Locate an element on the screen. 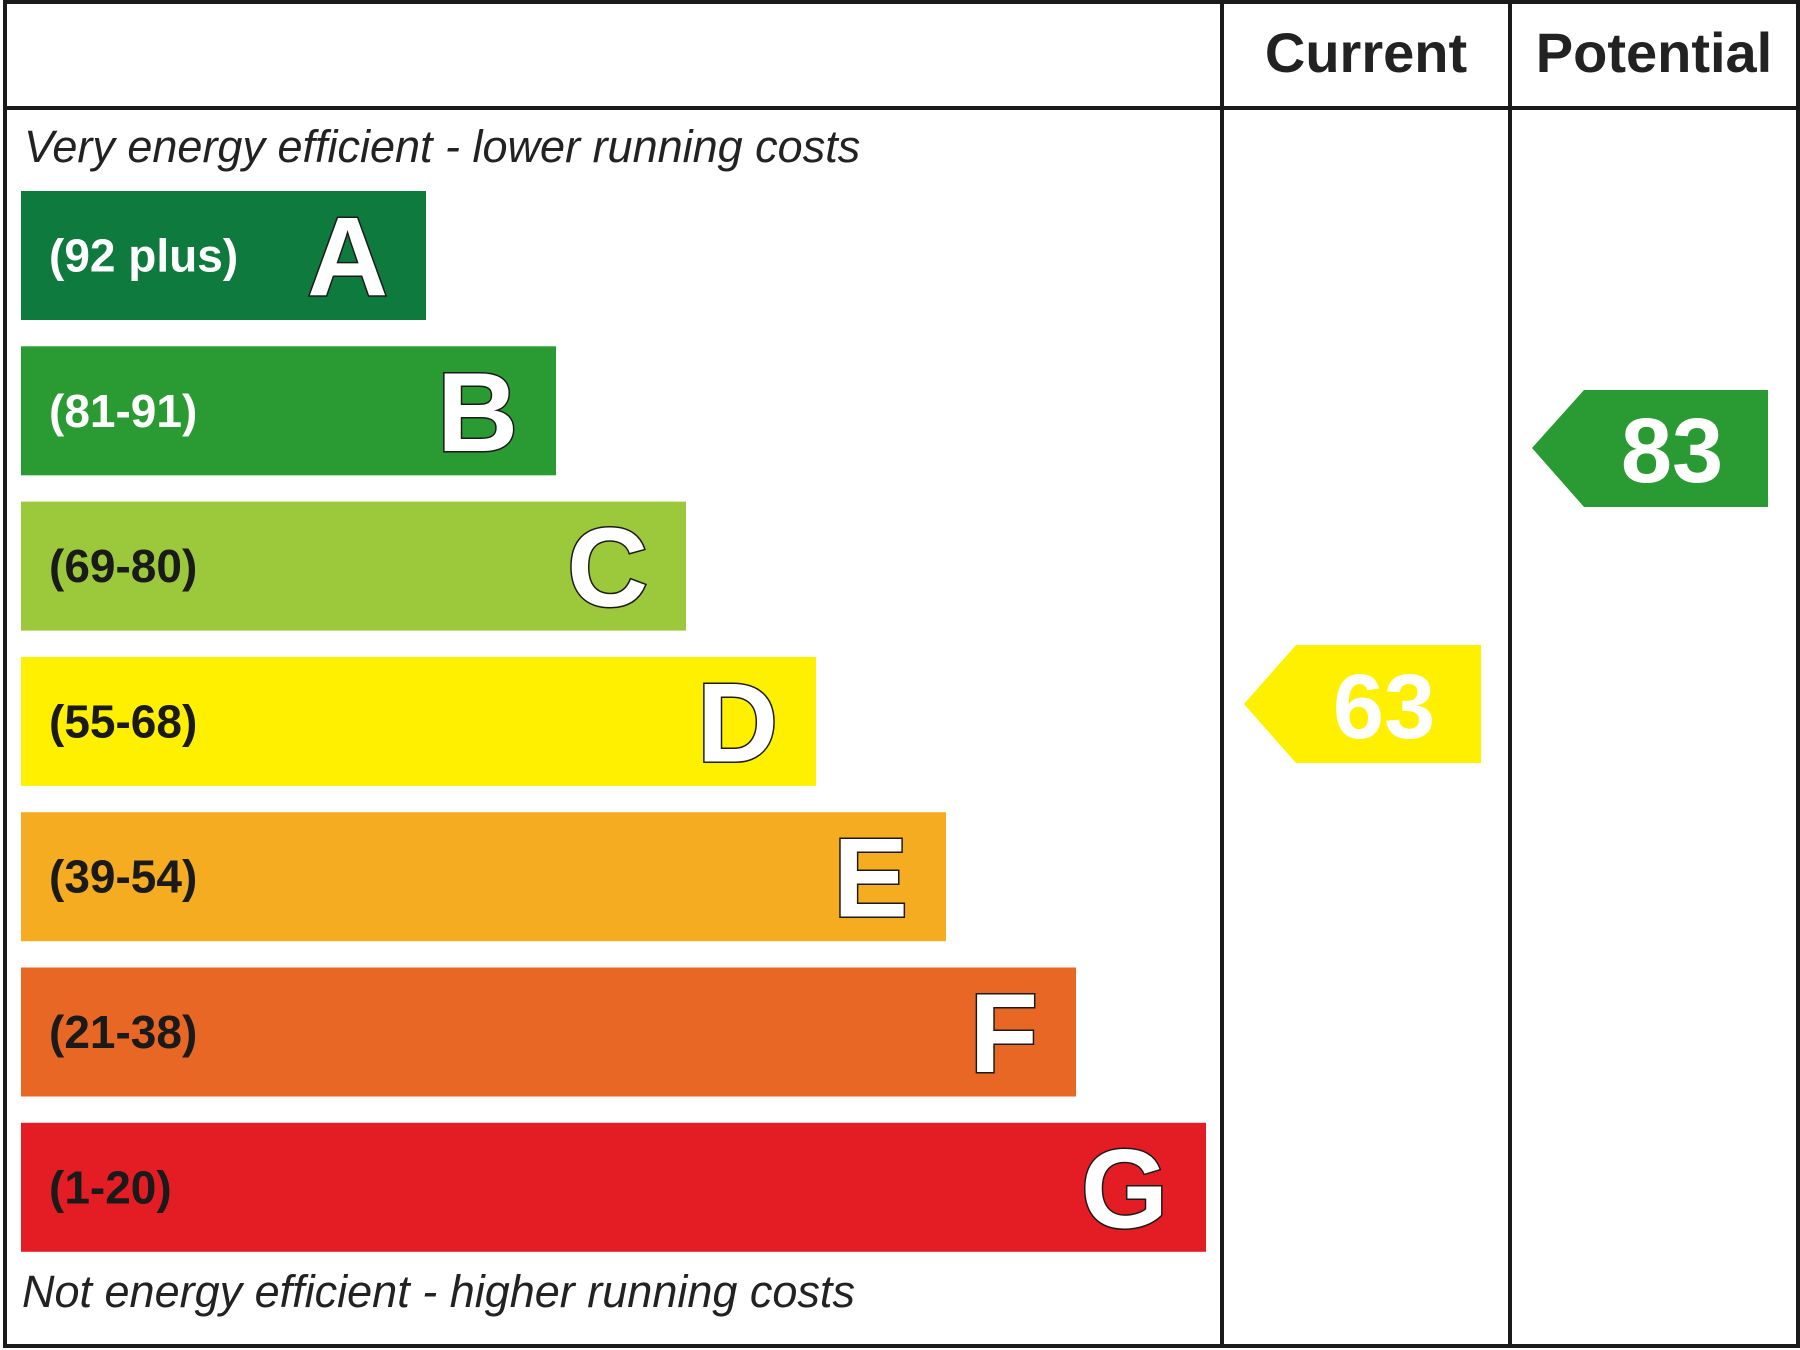 The width and height of the screenshot is (1800, 1350). band-f-letter: F is located at coordinates (1004, 1033).